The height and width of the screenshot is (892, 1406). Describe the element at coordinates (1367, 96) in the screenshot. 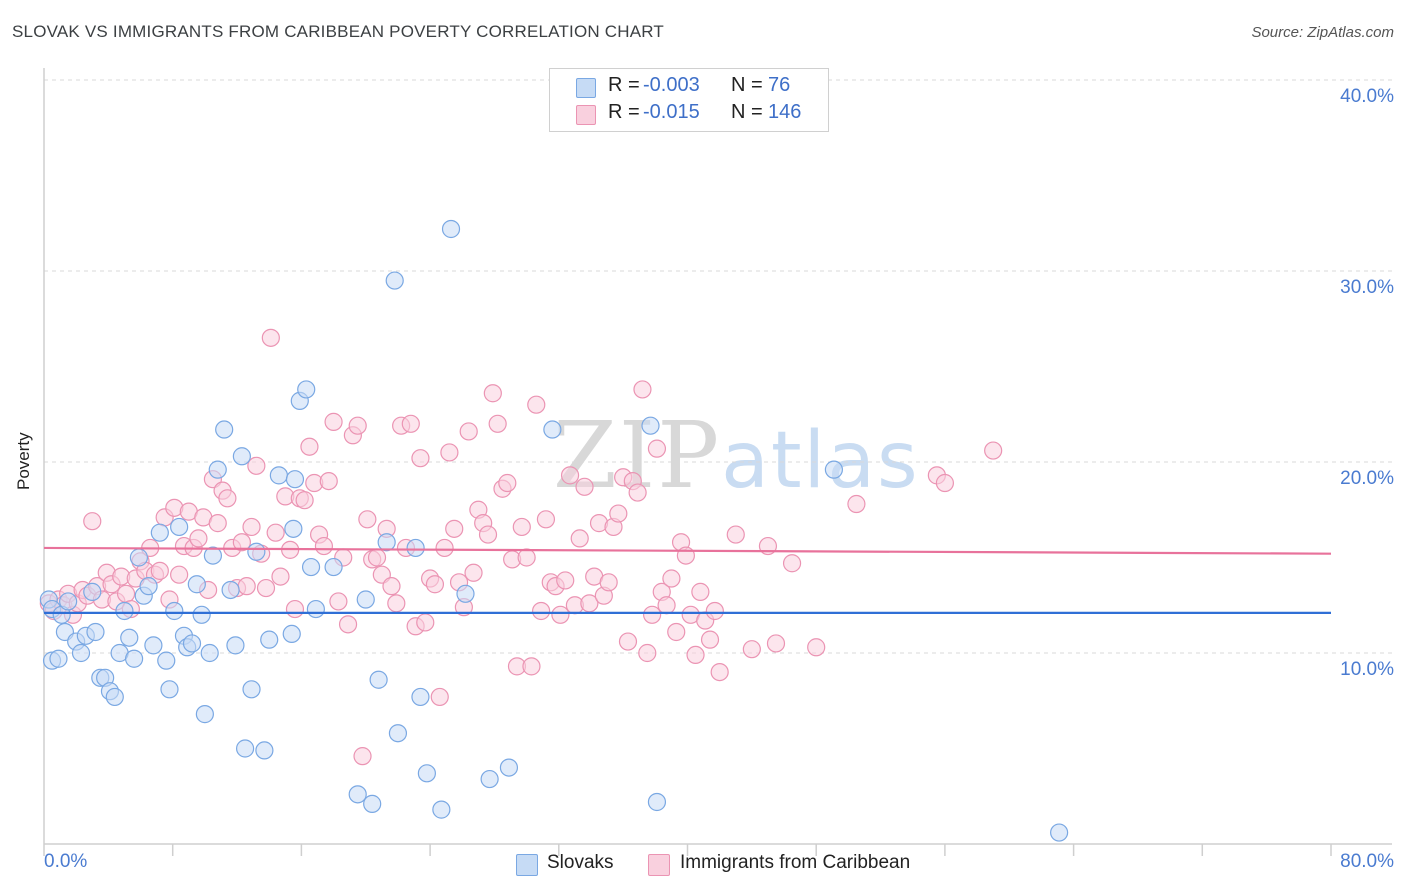

I see `y-tick-label-40: 40.0%` at that location.